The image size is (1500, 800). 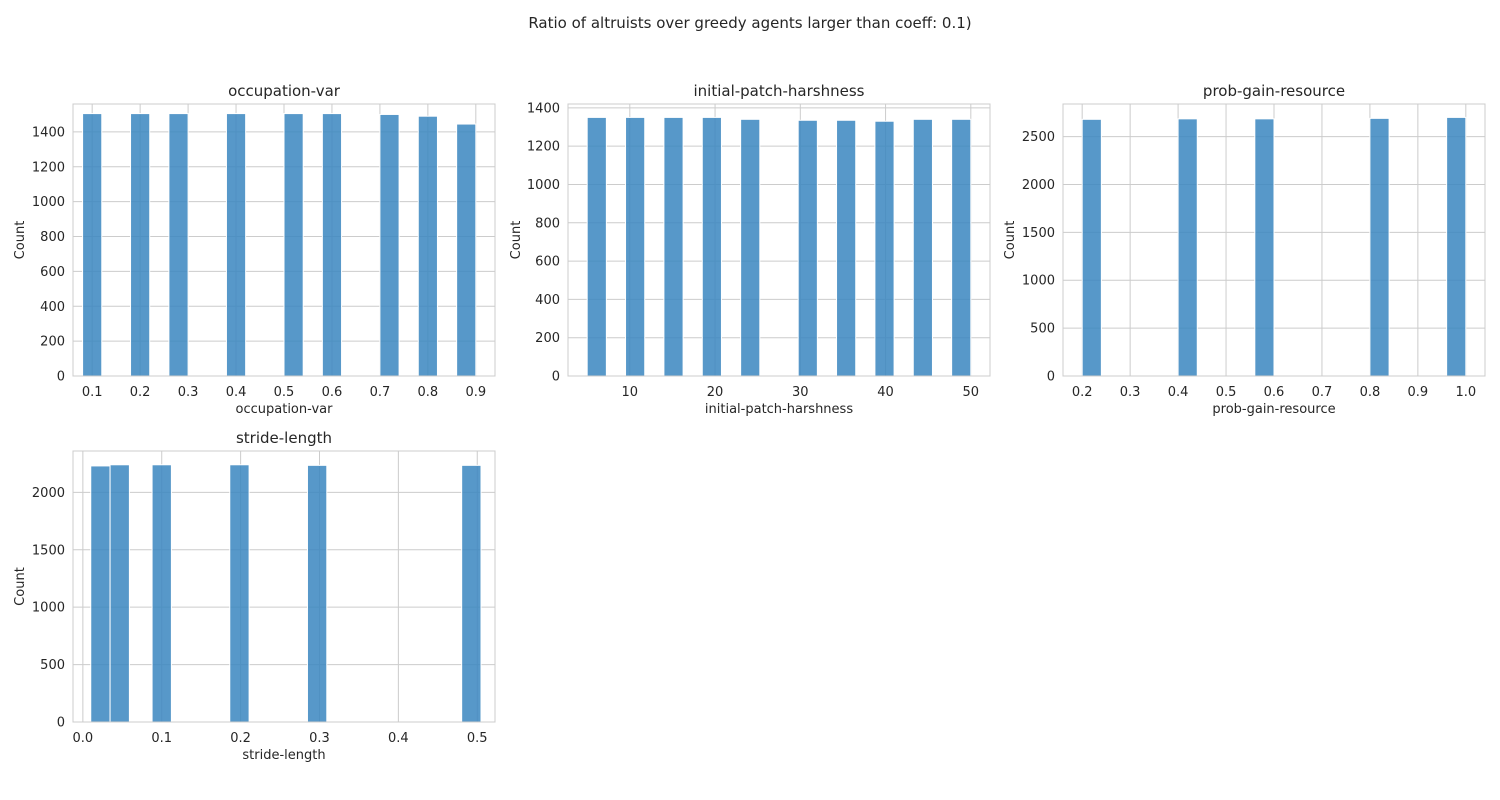 I want to click on x-tick-label: 0.0, so click(x=83, y=738).